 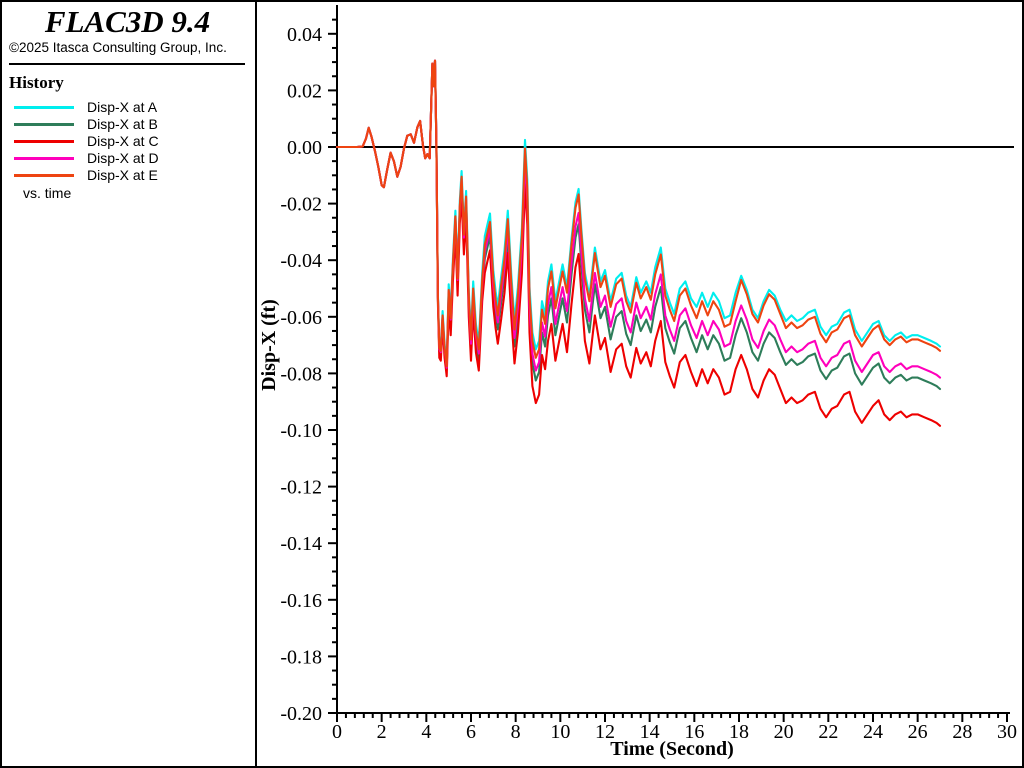 What do you see at coordinates (304, 91) in the screenshot?
I see `y-tick-label: 0.02` at bounding box center [304, 91].